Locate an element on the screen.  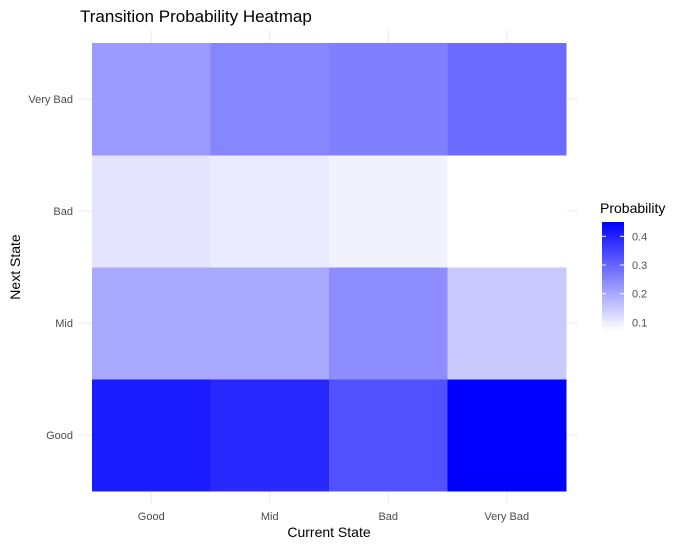
x-tick-label: Very Bad is located at coordinates (506, 517).